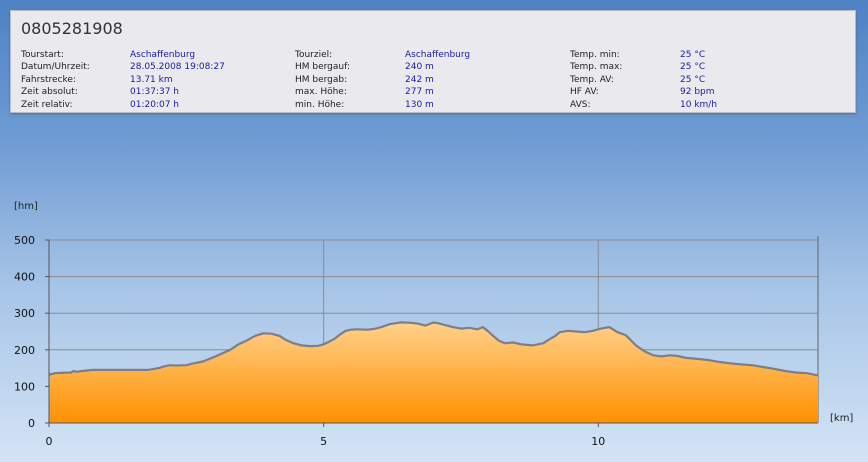  Describe the element at coordinates (24, 313) in the screenshot. I see `y-tick-label: 300` at that location.